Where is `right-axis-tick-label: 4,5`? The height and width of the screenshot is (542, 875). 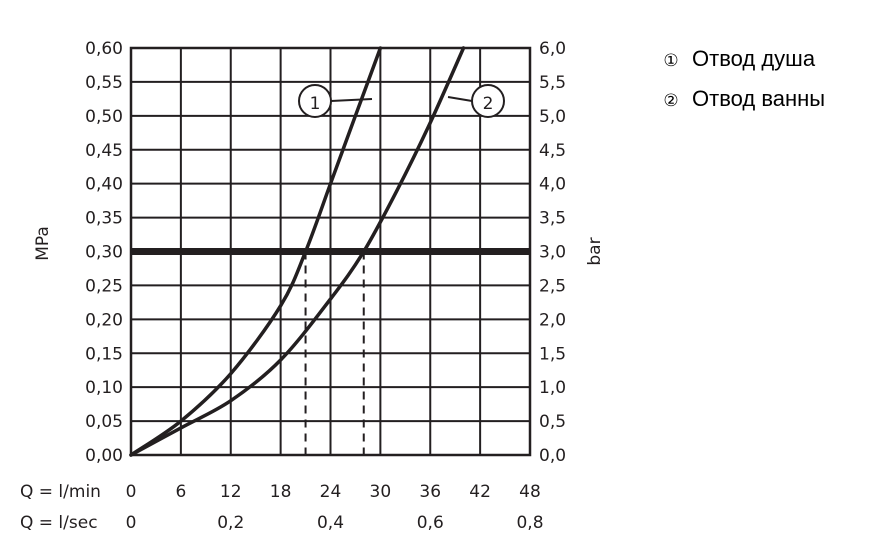
right-axis-tick-label: 4,5 is located at coordinates (552, 151).